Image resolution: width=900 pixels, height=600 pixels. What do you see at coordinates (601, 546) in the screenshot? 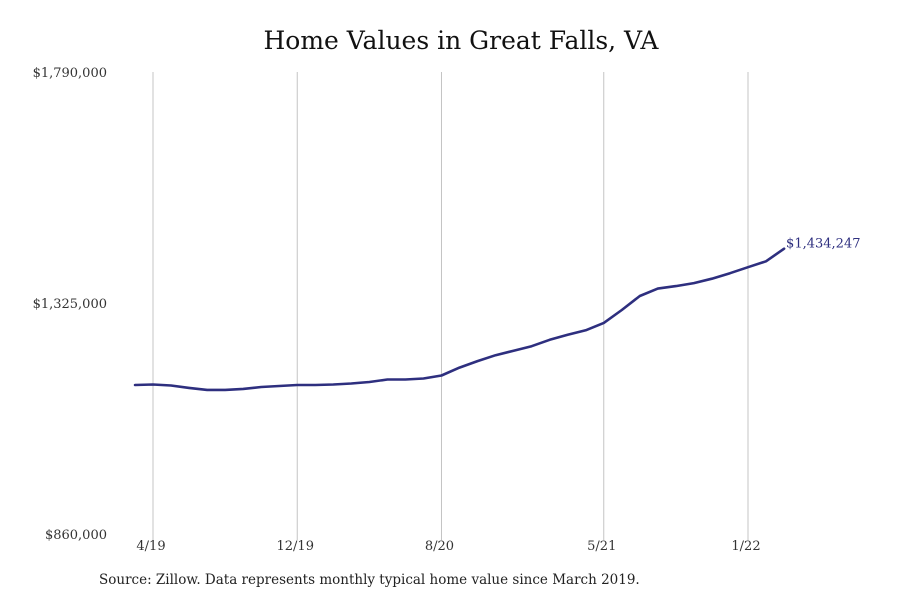
I see `x-tick-label: 5/21` at bounding box center [601, 546].